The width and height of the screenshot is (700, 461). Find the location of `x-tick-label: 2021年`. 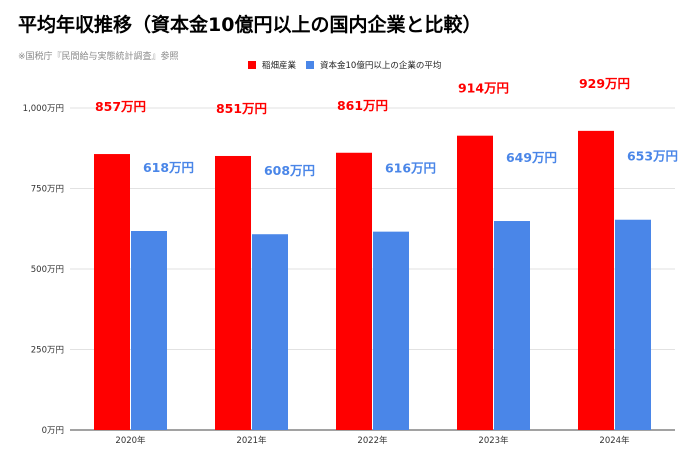

x-tick-label: 2021年 is located at coordinates (251, 440).